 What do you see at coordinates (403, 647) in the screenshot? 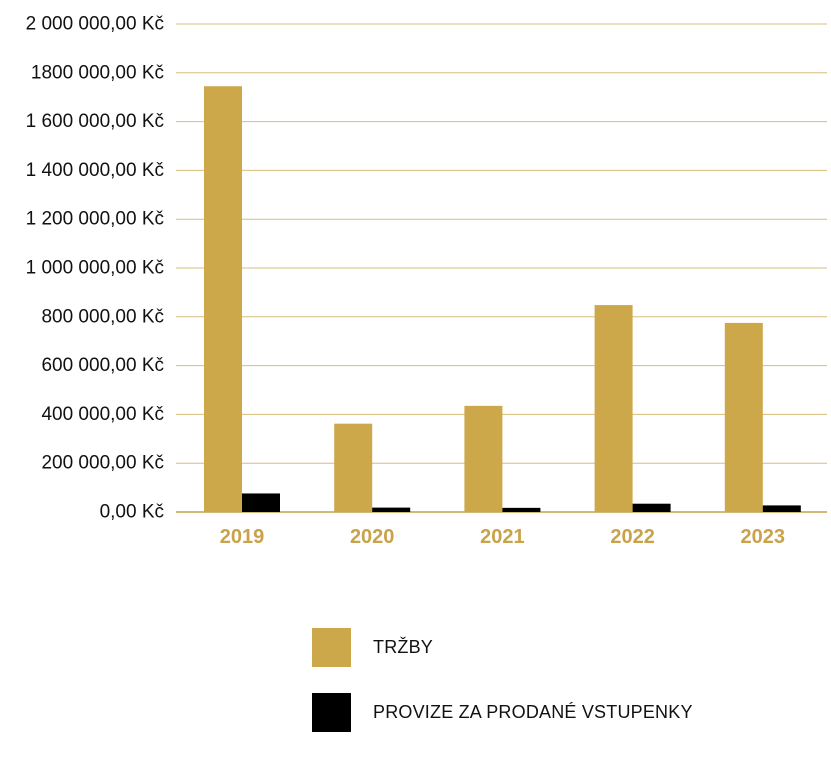
I see `legend-label-trzby: TRŽBY` at bounding box center [403, 647].